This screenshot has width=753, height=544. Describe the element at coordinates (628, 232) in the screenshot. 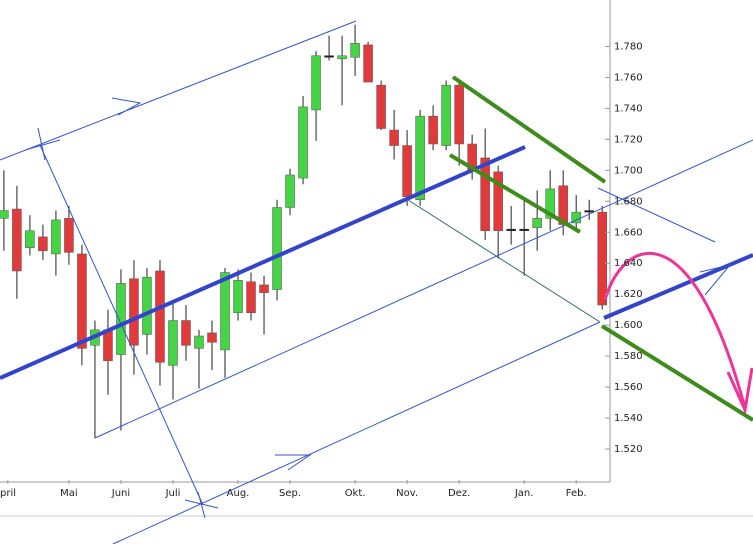

I see `y-tick-label: 1.660` at that location.